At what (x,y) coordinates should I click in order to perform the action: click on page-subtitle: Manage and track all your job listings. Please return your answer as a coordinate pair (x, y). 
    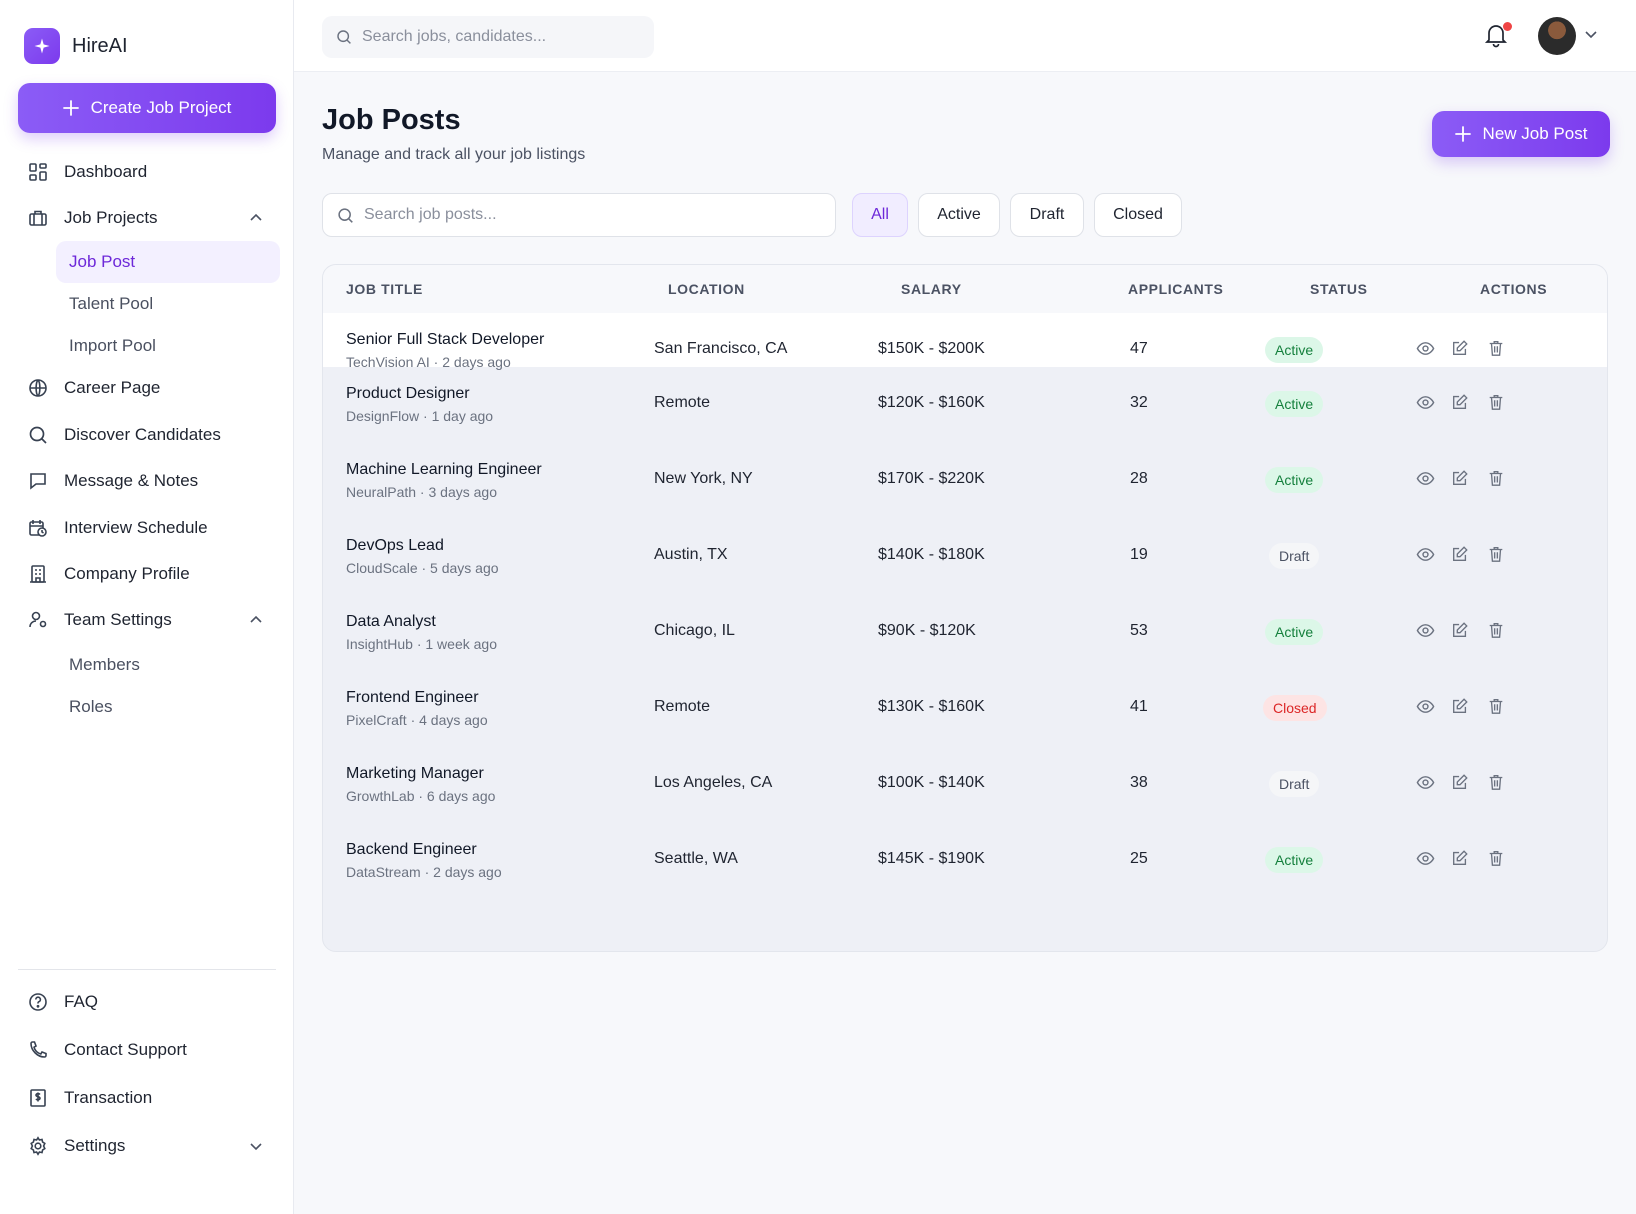
    Looking at the image, I should click on (454, 154).